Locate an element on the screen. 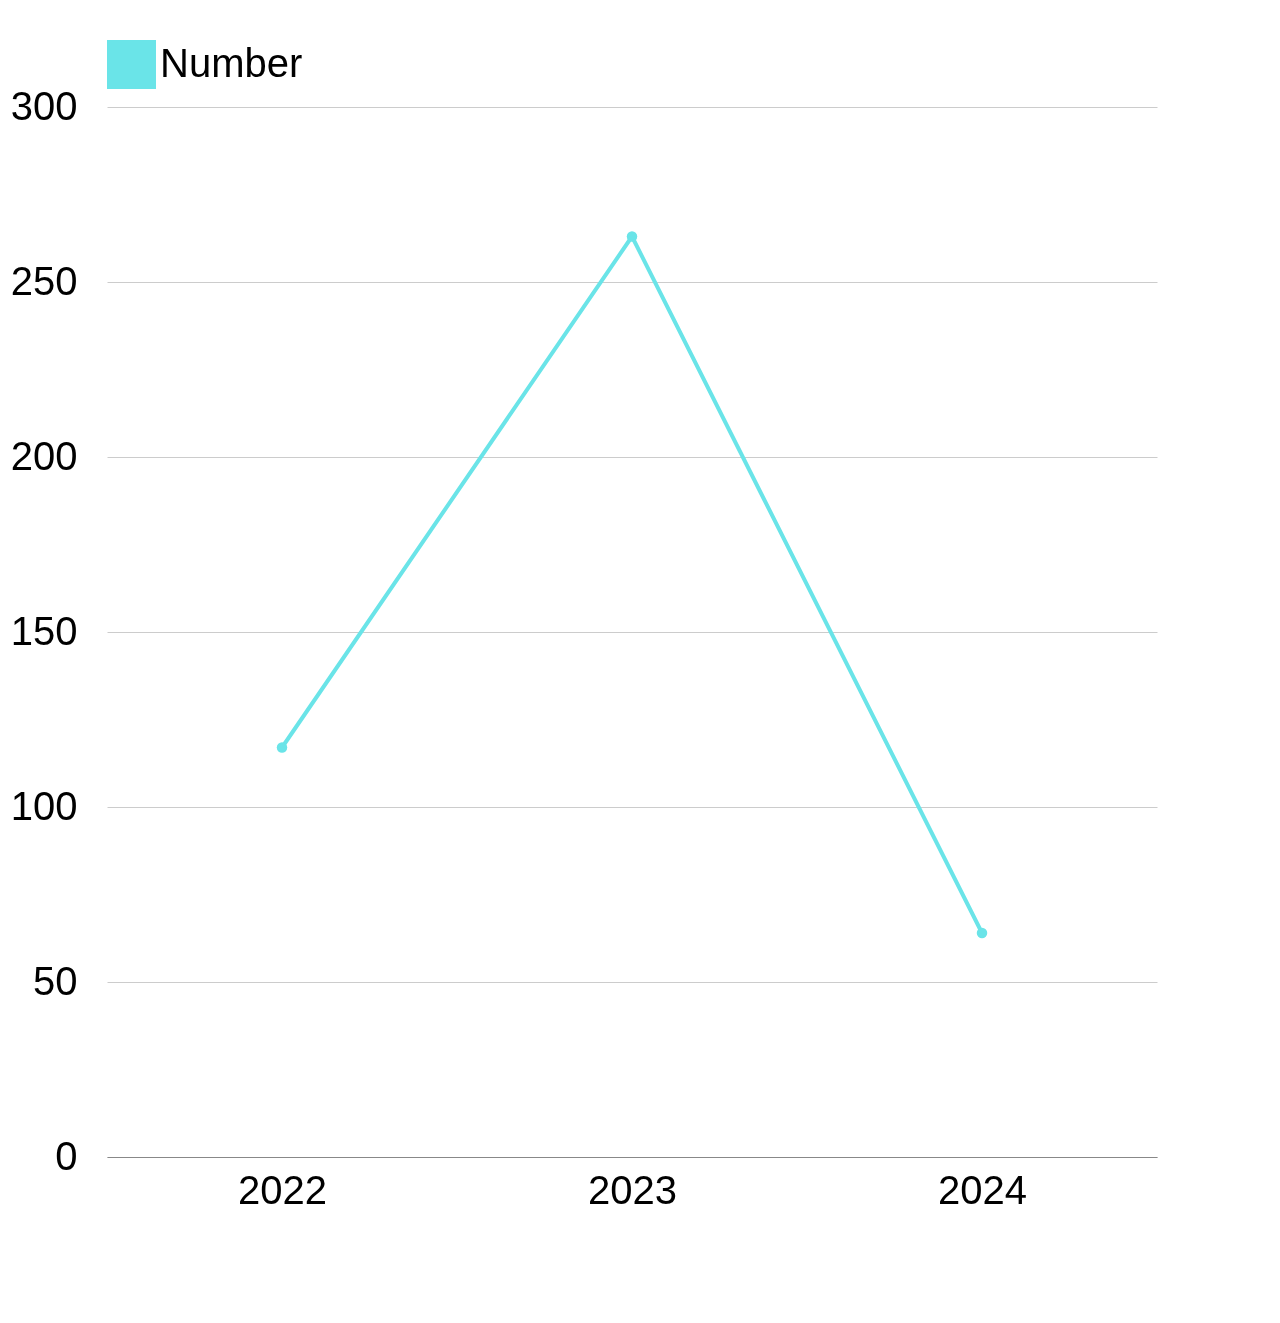 This screenshot has height=1323, width=1280. y-tick-label: 250 is located at coordinates (44, 280).